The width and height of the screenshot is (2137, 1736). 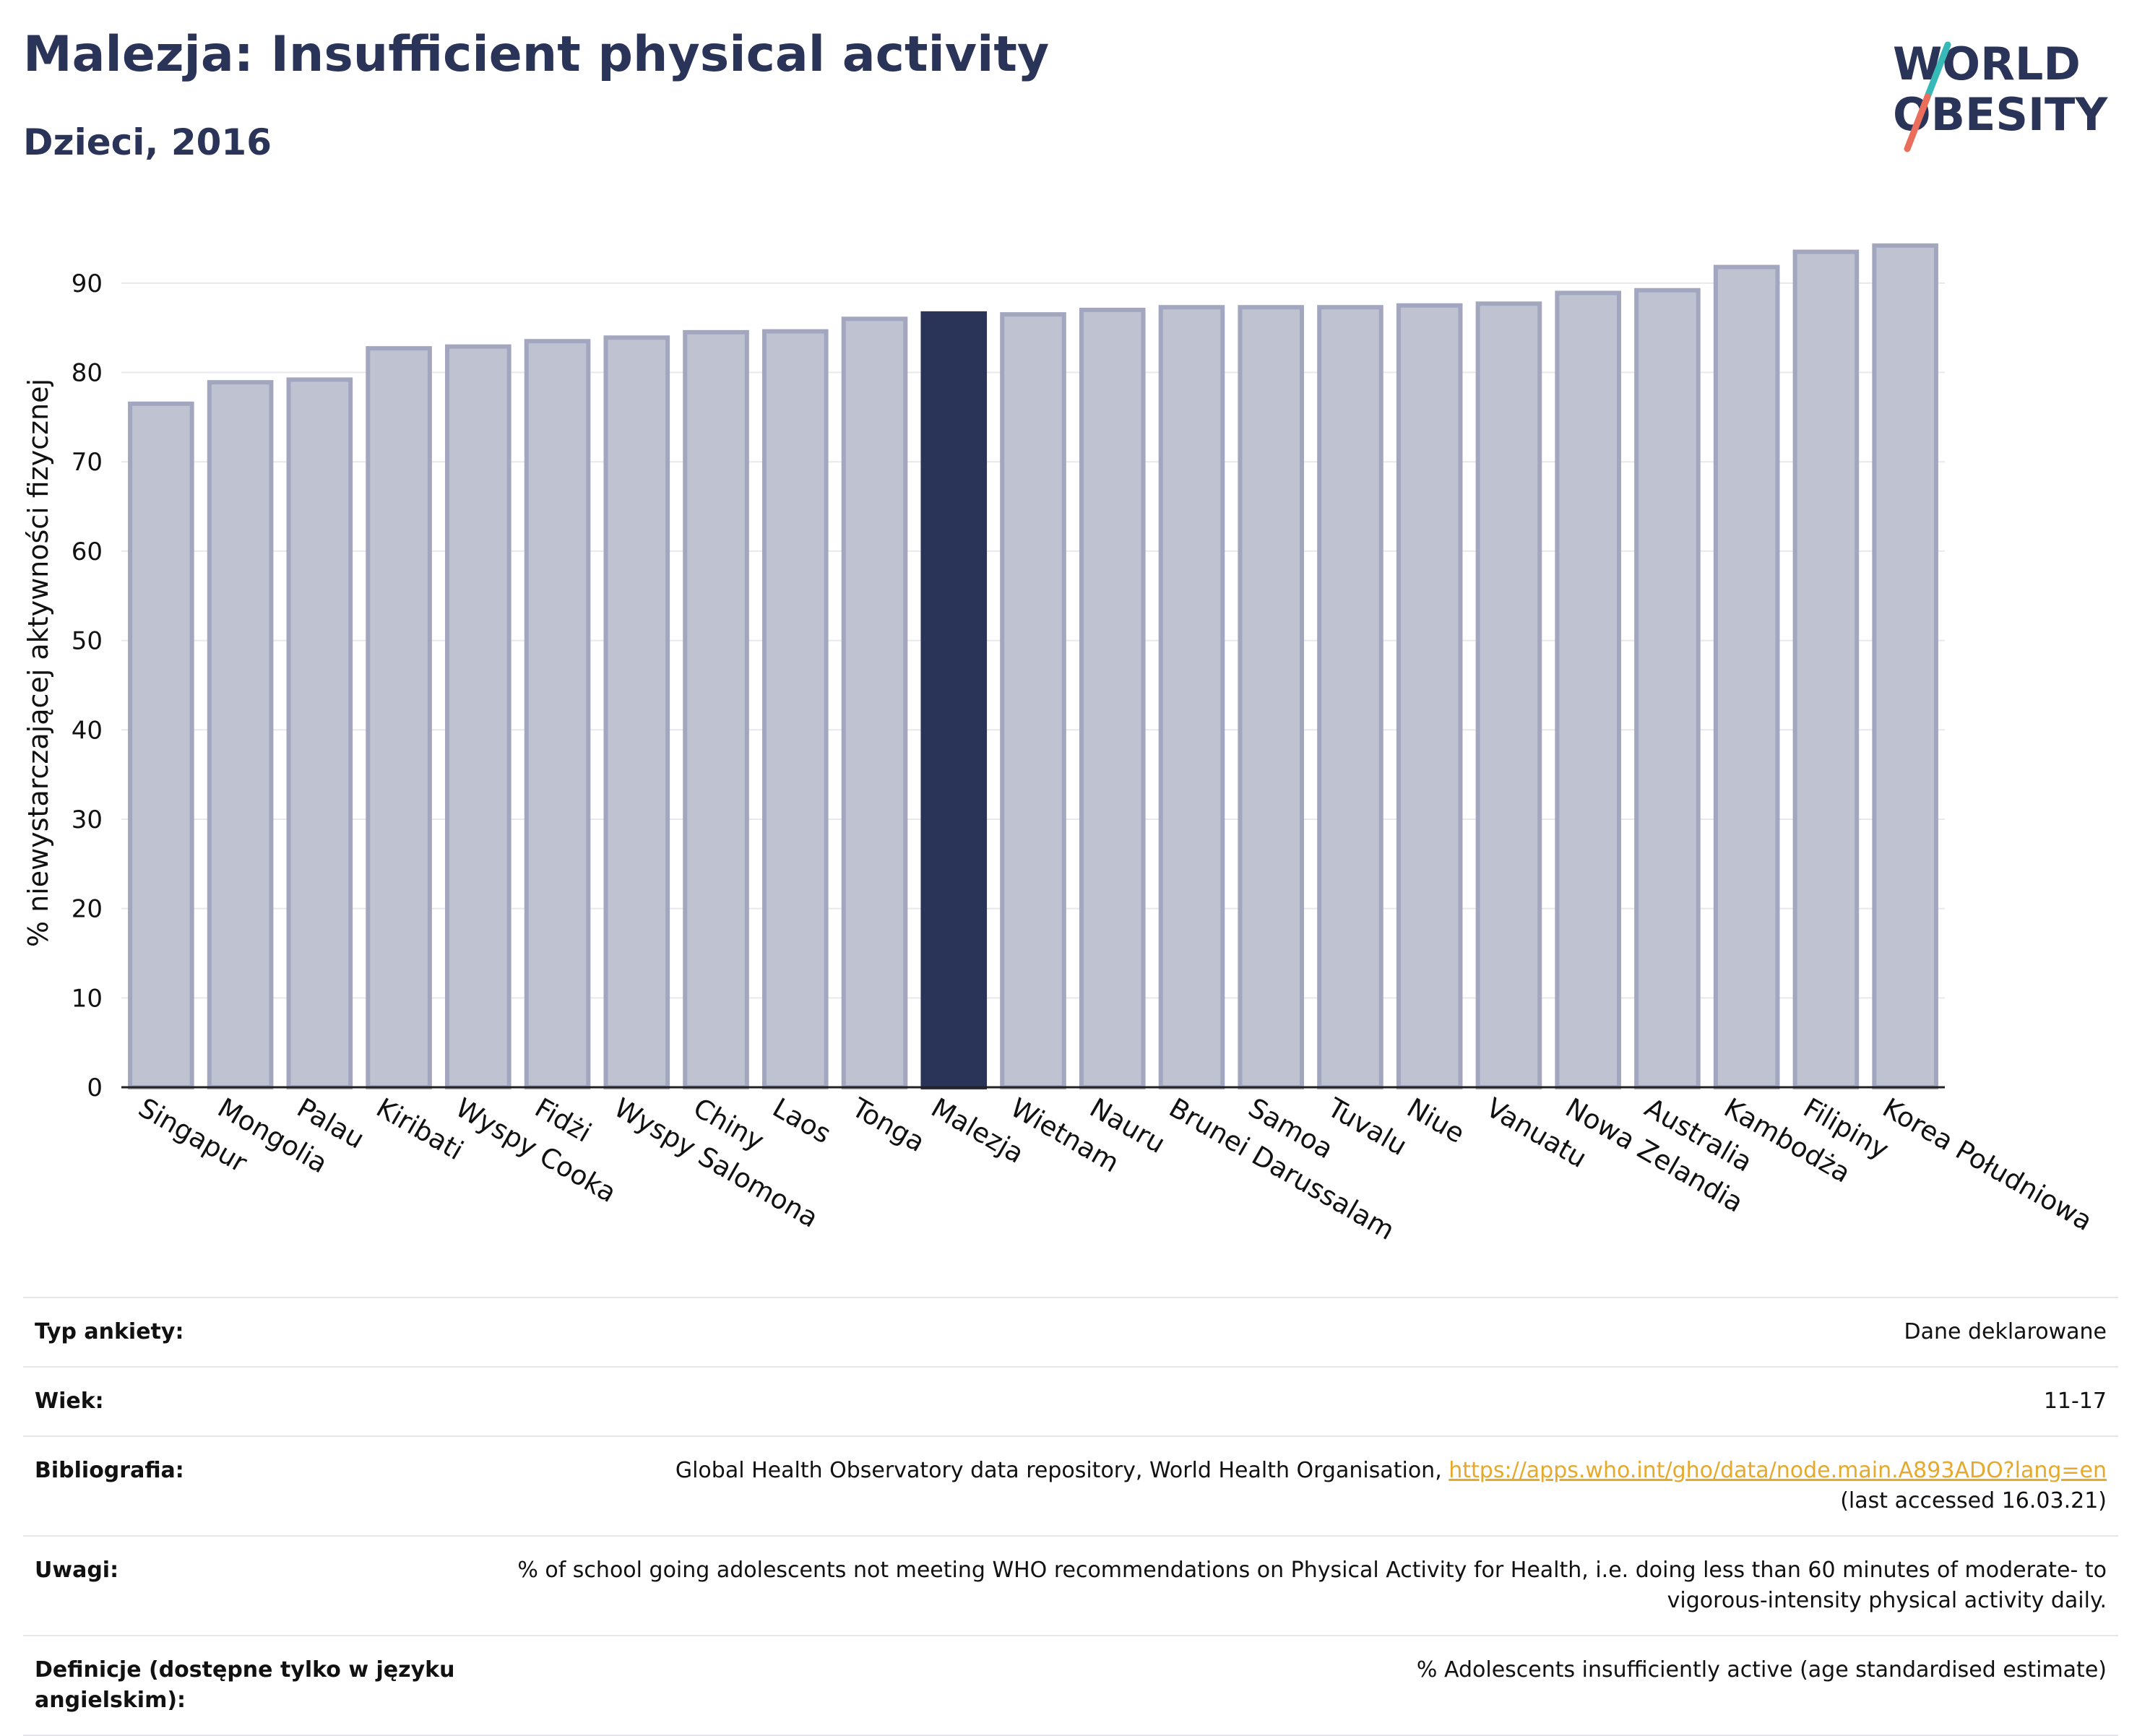 I want to click on y-tick-label: 50, so click(x=87, y=641).